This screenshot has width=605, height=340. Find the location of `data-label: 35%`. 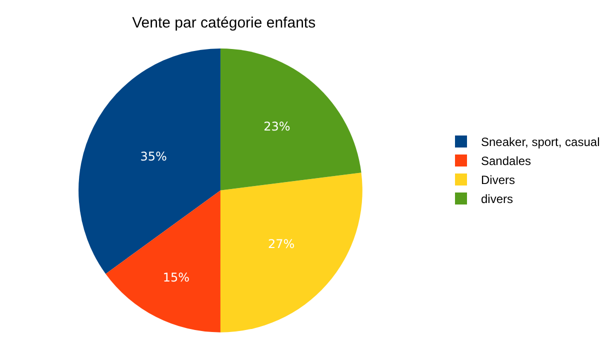

data-label: 35% is located at coordinates (153, 156).